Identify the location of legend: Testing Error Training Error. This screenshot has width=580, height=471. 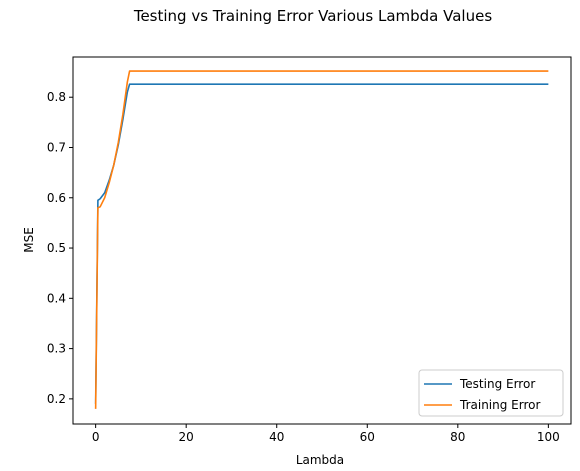
(491, 393).